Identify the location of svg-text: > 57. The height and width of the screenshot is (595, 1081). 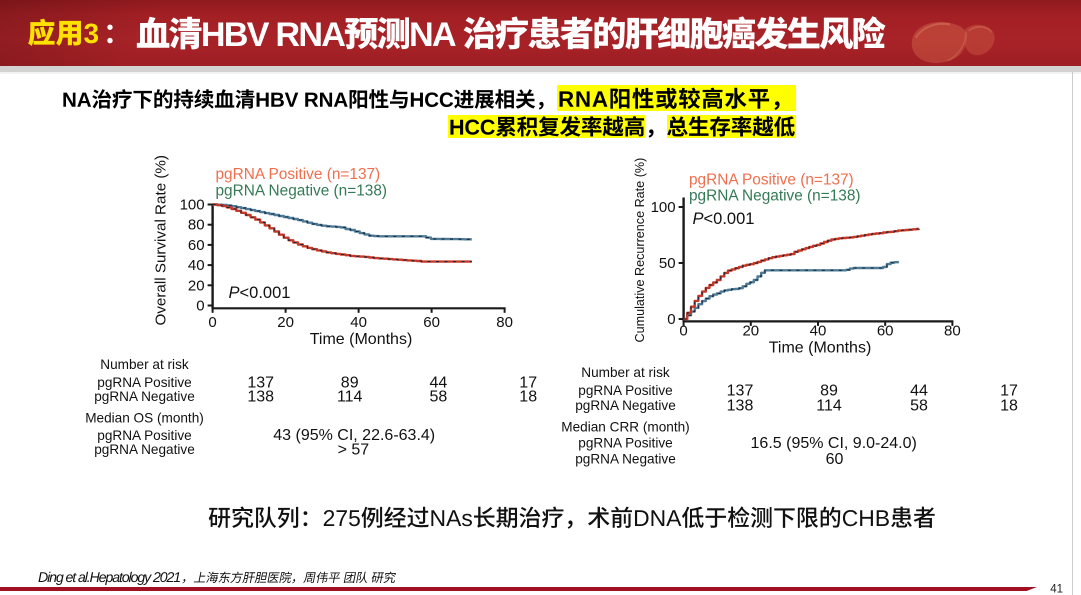
(354, 449).